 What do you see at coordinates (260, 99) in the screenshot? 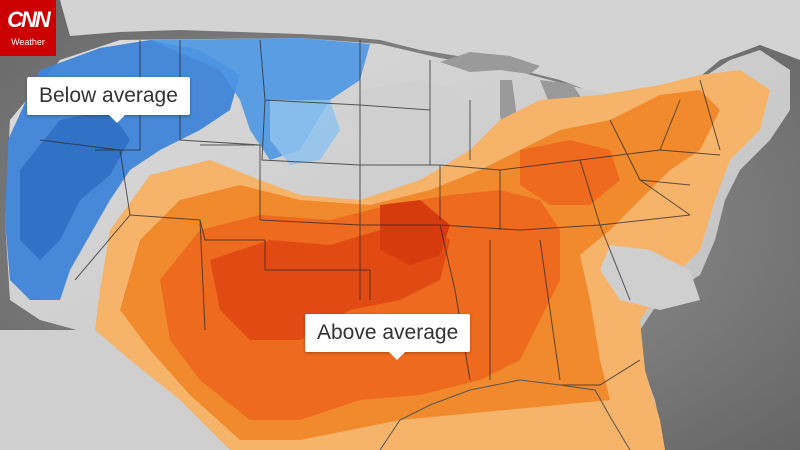
I see `below-average-north` at bounding box center [260, 99].